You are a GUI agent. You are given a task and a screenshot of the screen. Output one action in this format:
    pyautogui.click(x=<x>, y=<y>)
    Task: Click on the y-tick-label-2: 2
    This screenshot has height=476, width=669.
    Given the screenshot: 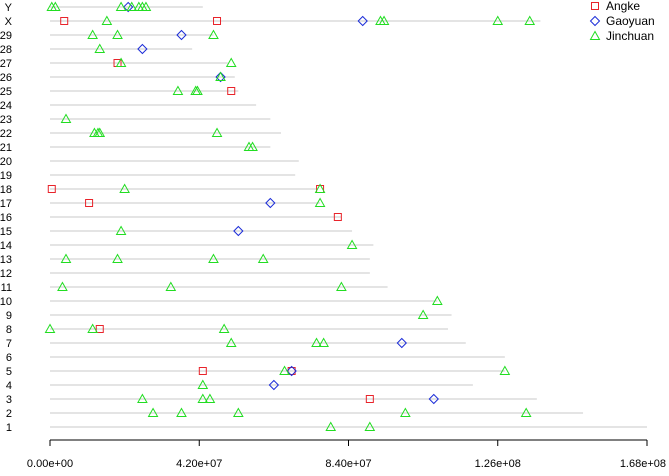 What is the action you would take?
    pyautogui.click(x=9, y=414)
    